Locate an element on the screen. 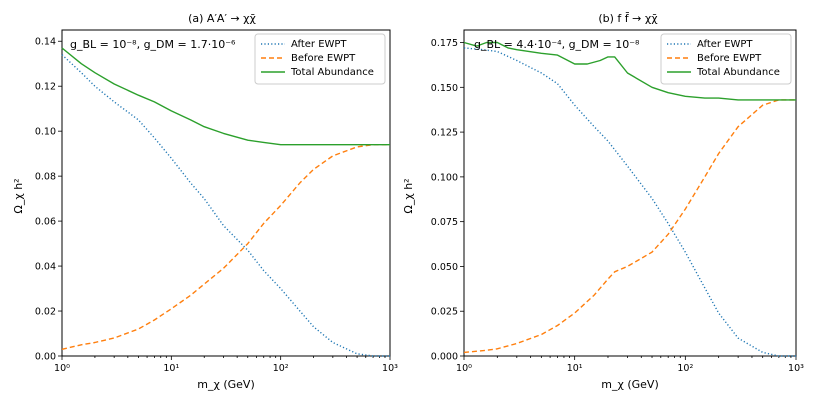 The image size is (814, 407). panel-b-legend-box is located at coordinates (726, 59).